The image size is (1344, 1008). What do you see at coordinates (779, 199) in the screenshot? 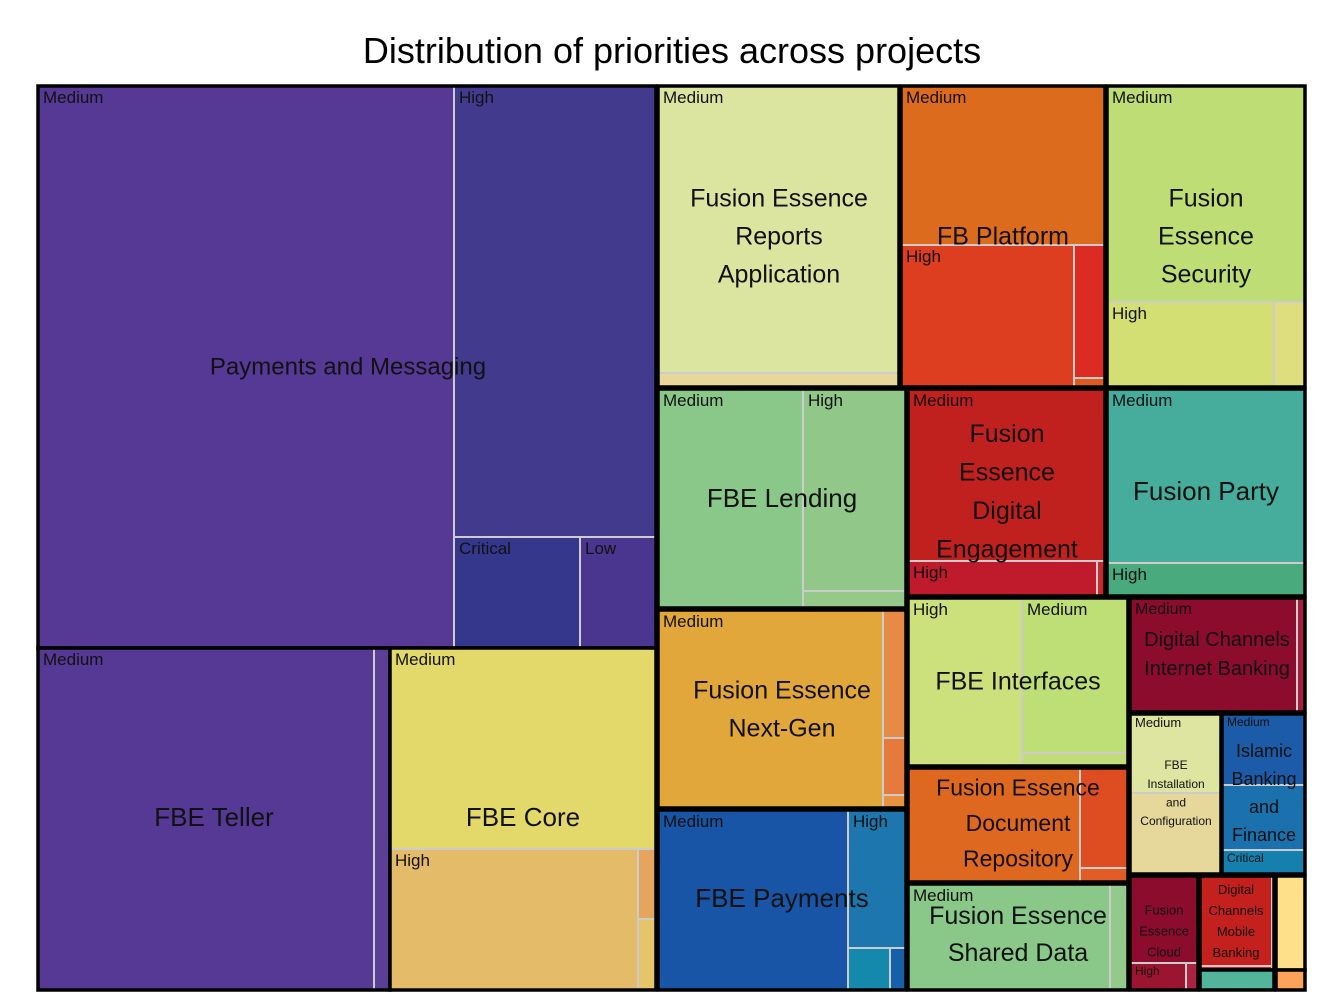
I see `project-label: Fusion Essence` at bounding box center [779, 199].